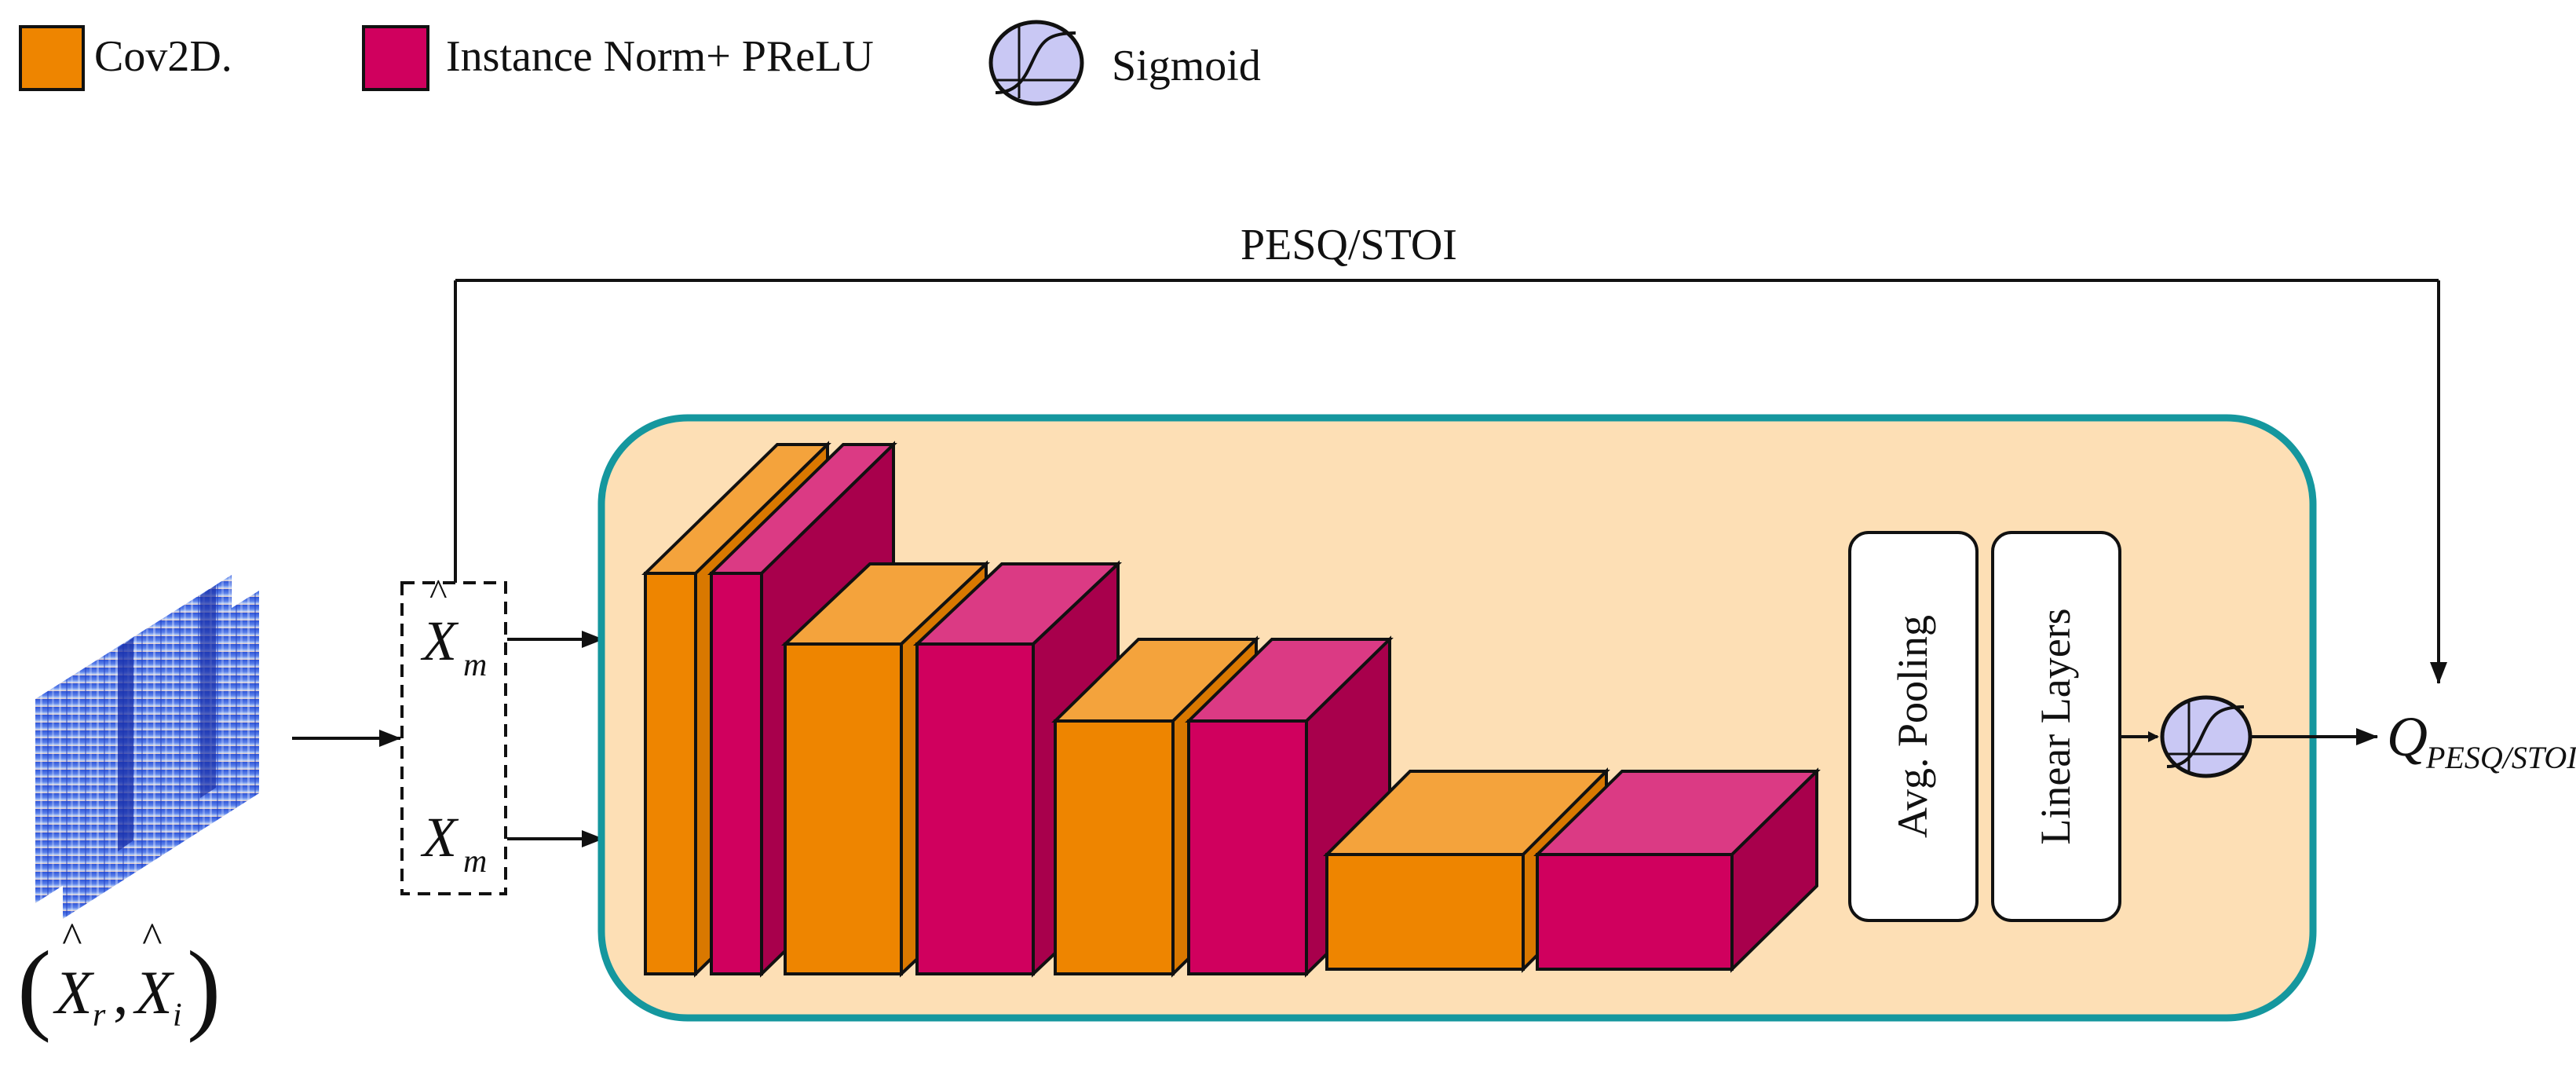 This screenshot has width=2576, height=1065. Describe the element at coordinates (1186, 66) in the screenshot. I see `legend-sigmoid-label: Sigmoid` at that location.